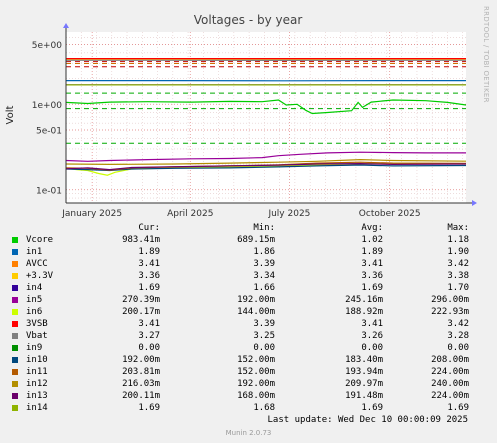 This screenshot has width=497, height=443. What do you see at coordinates (450, 312) in the screenshot?
I see `legend-max-value: 222.93m` at bounding box center [450, 312].